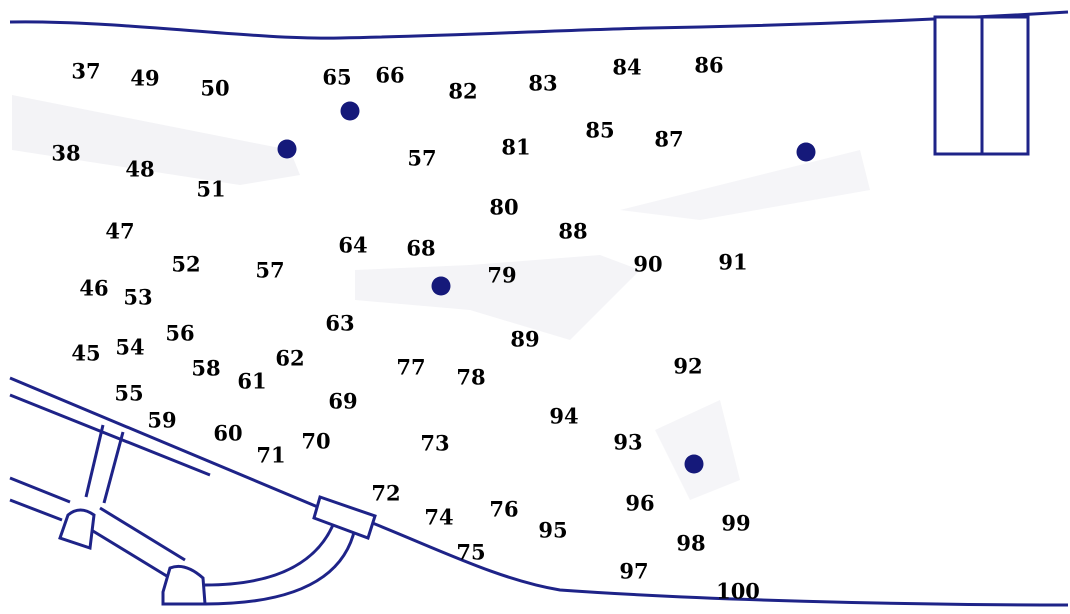 This screenshot has height=614, width=1070. Describe the element at coordinates (85, 71) in the screenshot. I see `plot-number: 37` at that location.